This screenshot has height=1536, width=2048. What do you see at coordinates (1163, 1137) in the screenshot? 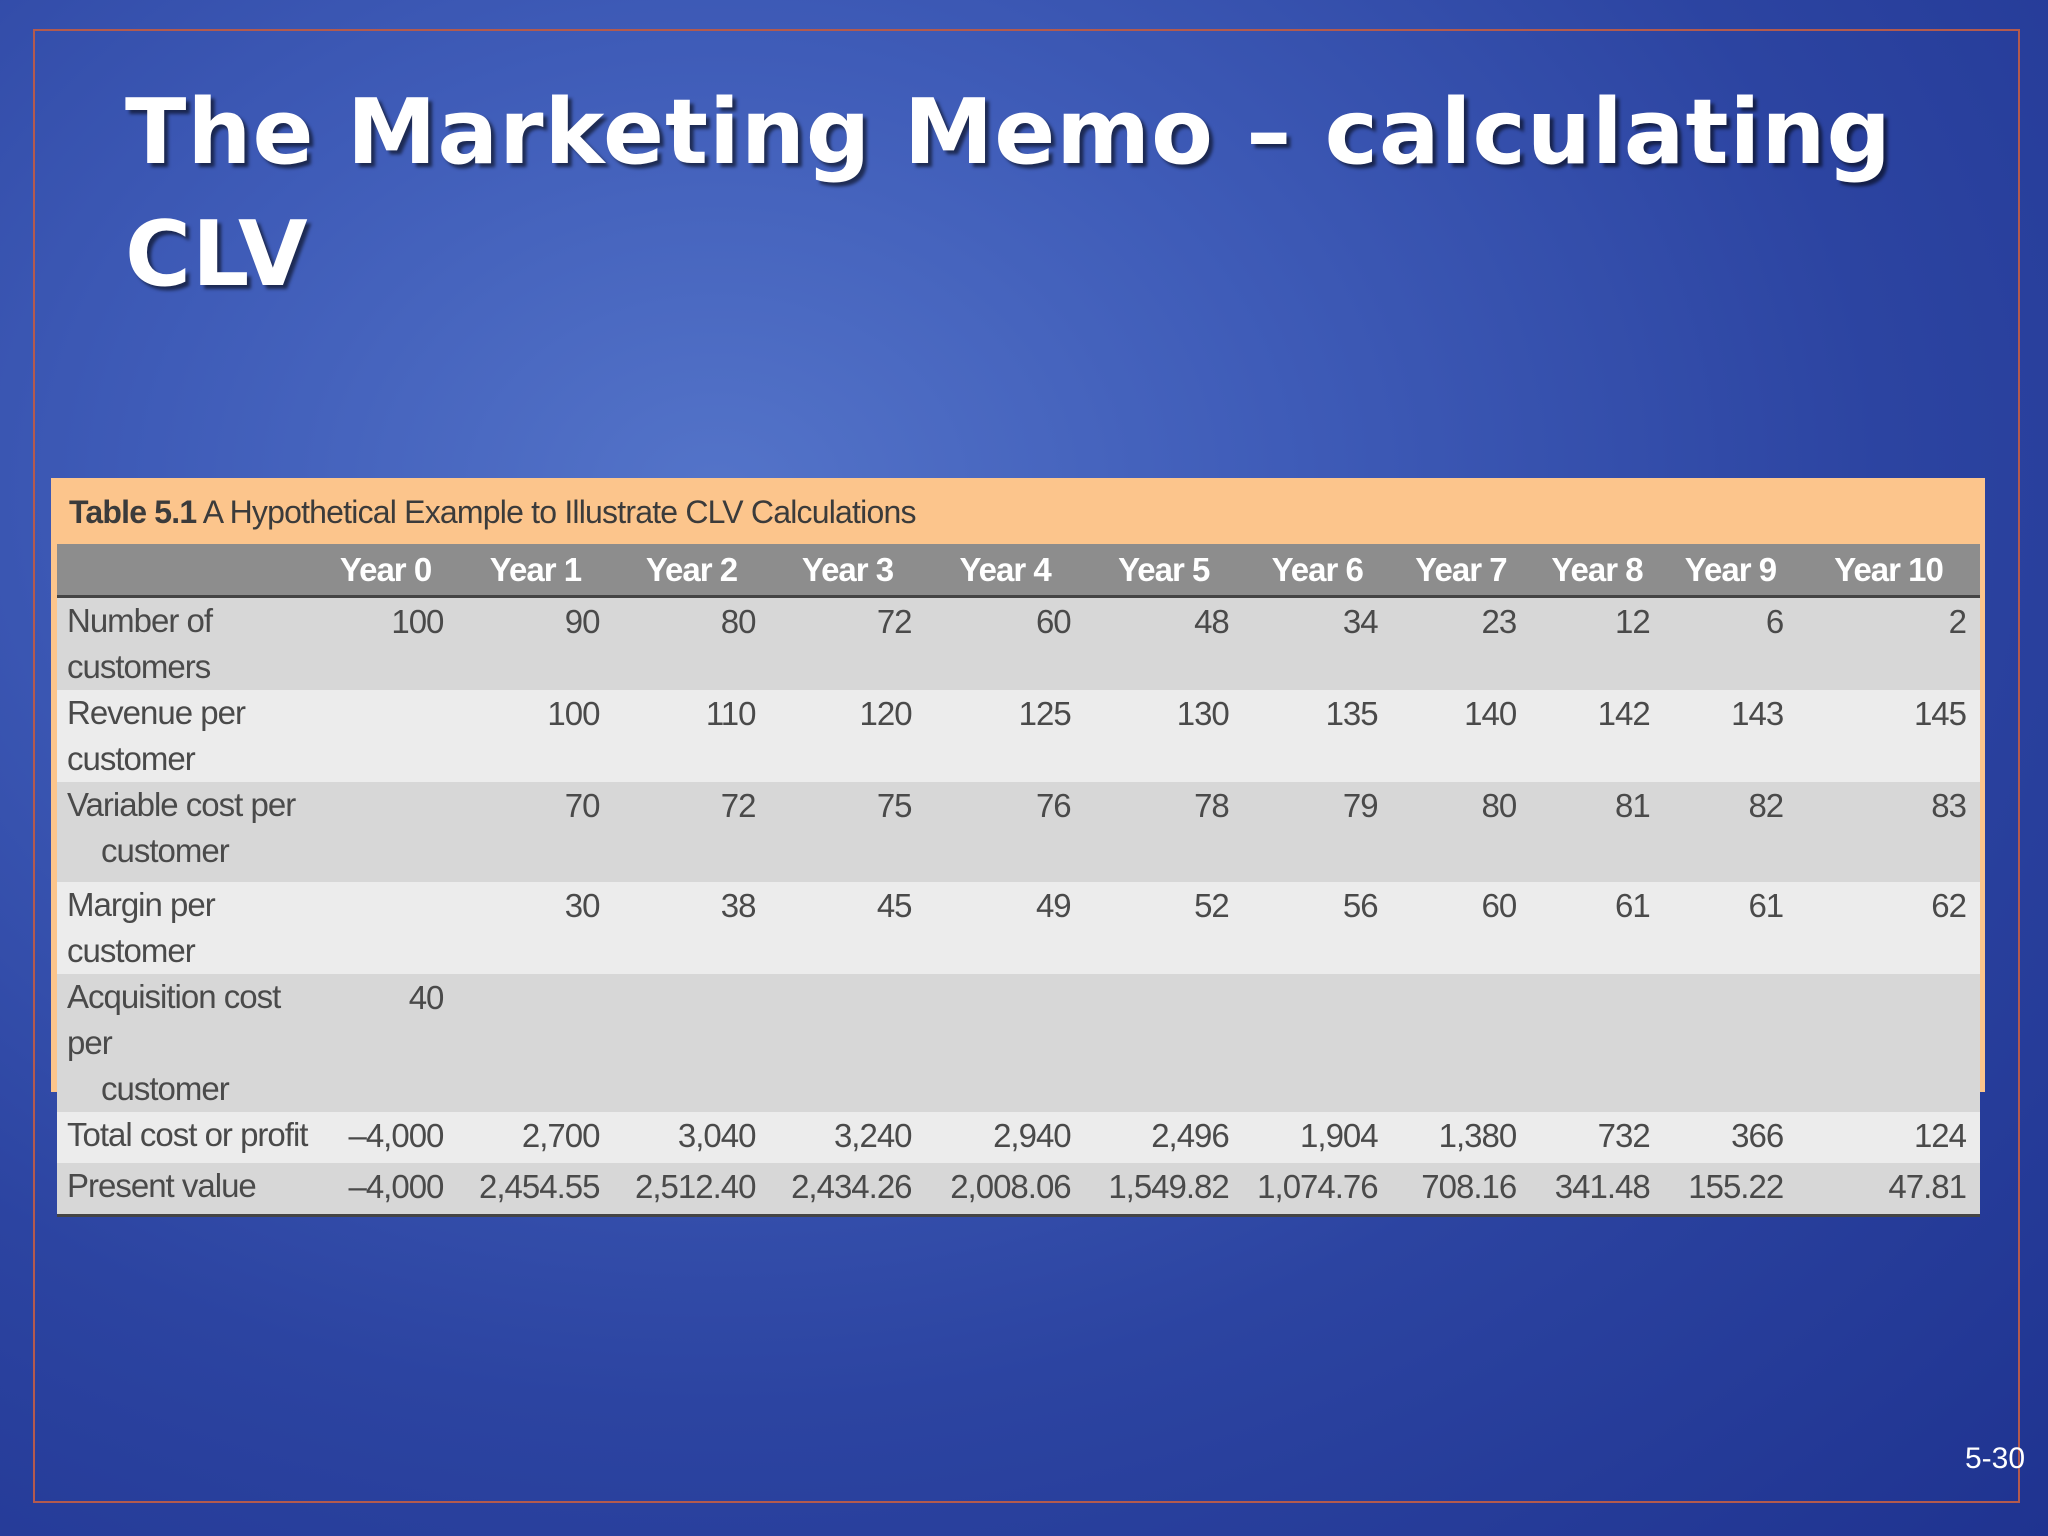
I see `table-cell: 2,496` at bounding box center [1163, 1137].